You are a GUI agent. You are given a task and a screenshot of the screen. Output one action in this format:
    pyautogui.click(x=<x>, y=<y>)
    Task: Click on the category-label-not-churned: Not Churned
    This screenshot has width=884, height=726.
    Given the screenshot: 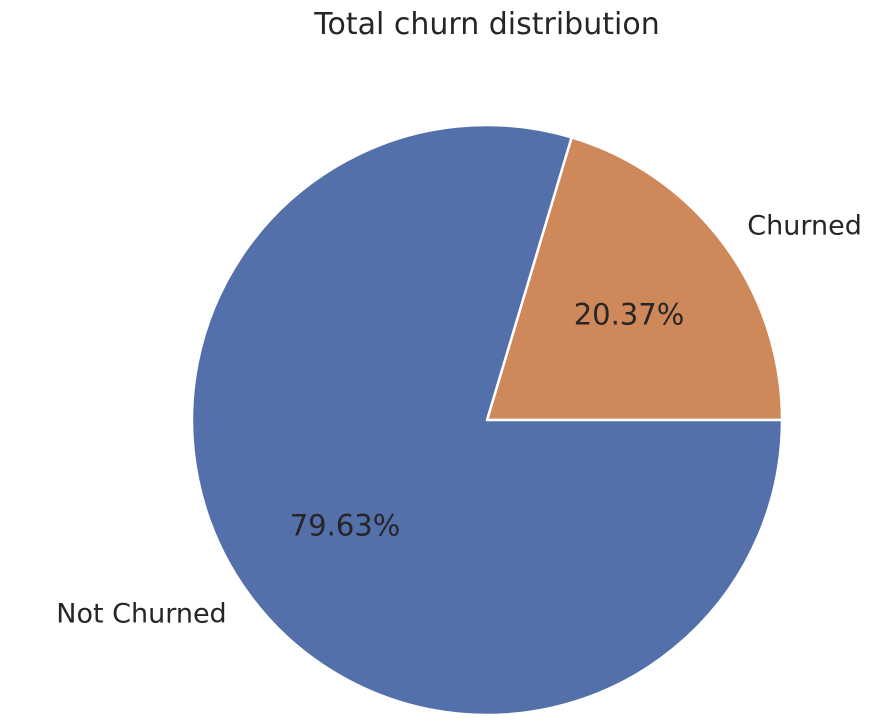 What is the action you would take?
    pyautogui.click(x=141, y=613)
    